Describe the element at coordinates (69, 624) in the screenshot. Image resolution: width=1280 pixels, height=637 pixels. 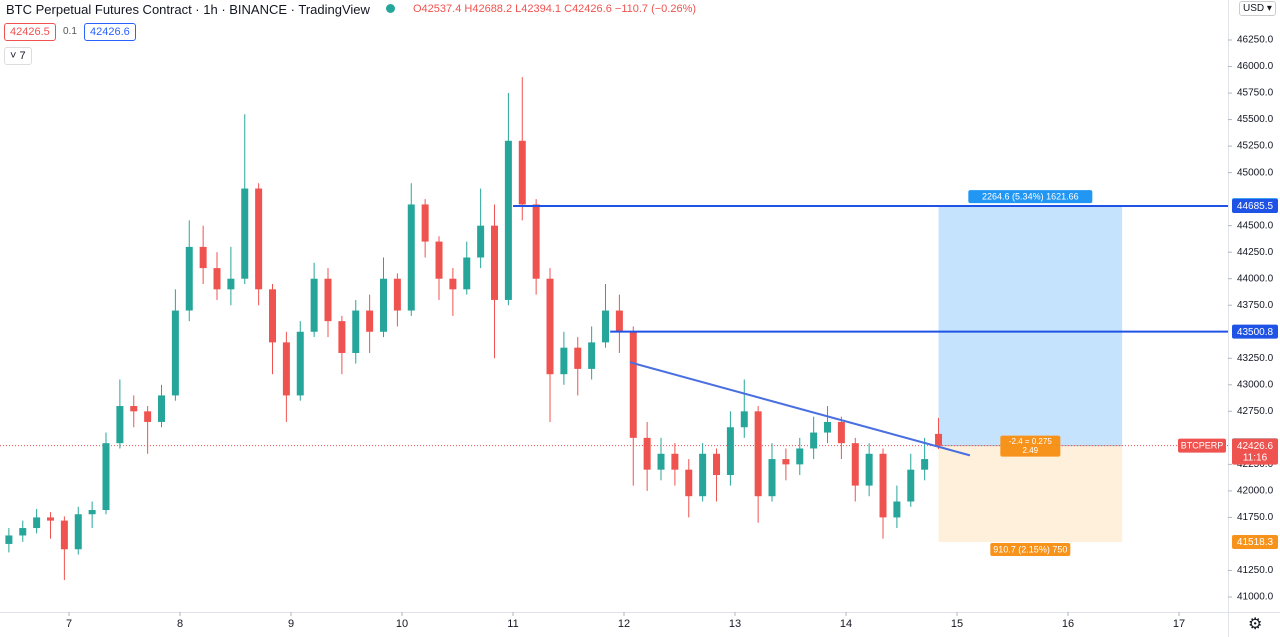
I see `x-tick-label: 7` at that location.